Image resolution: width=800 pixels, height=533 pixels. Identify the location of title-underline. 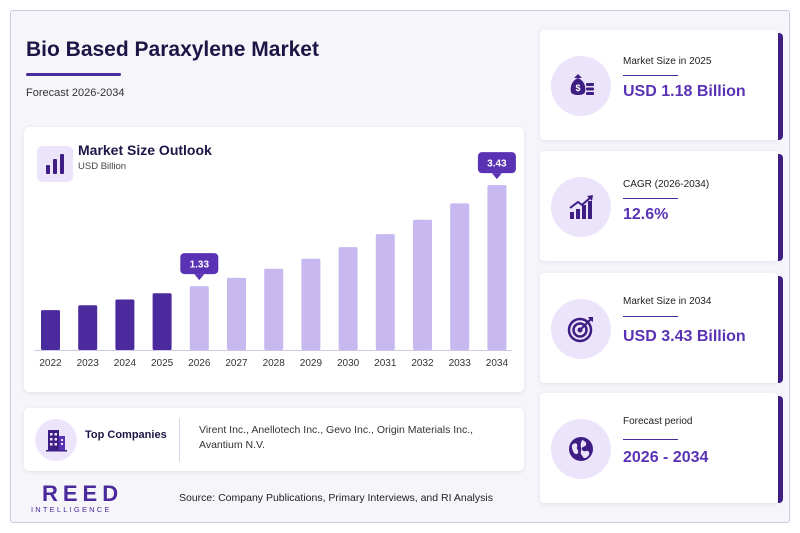
(73, 74).